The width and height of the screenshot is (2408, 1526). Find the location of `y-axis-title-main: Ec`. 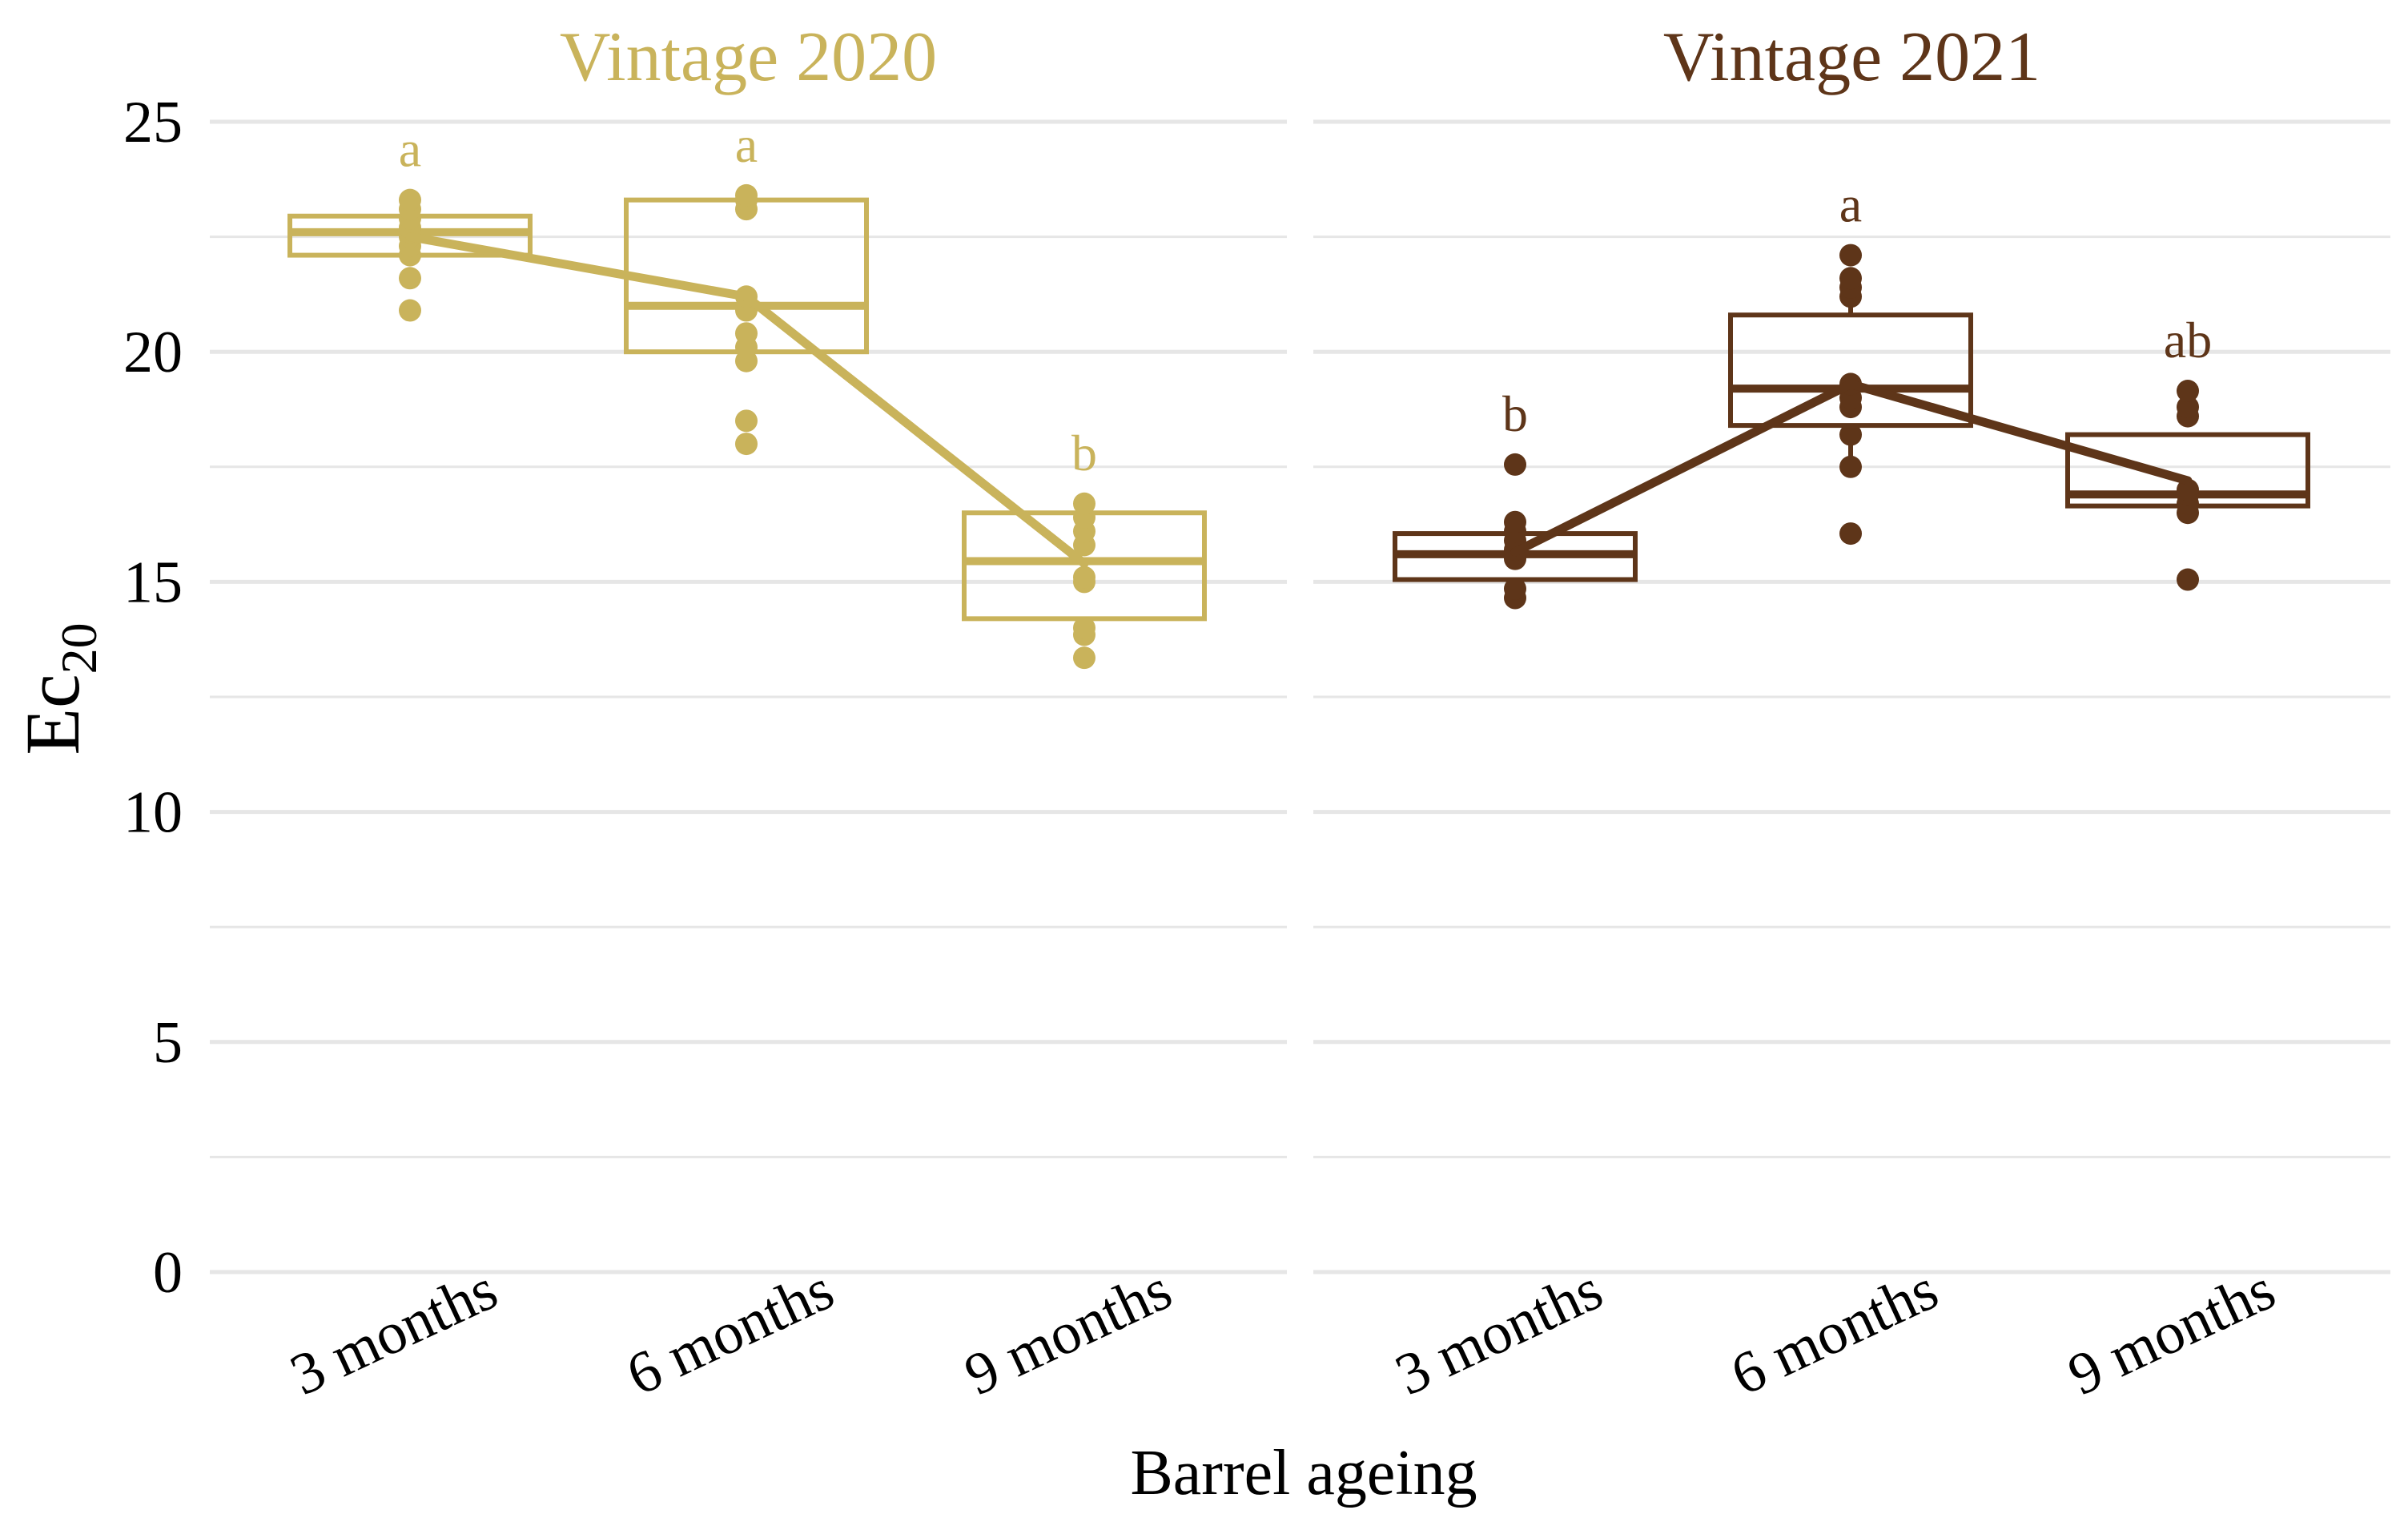

y-axis-title-main: Ec is located at coordinates (53, 714).